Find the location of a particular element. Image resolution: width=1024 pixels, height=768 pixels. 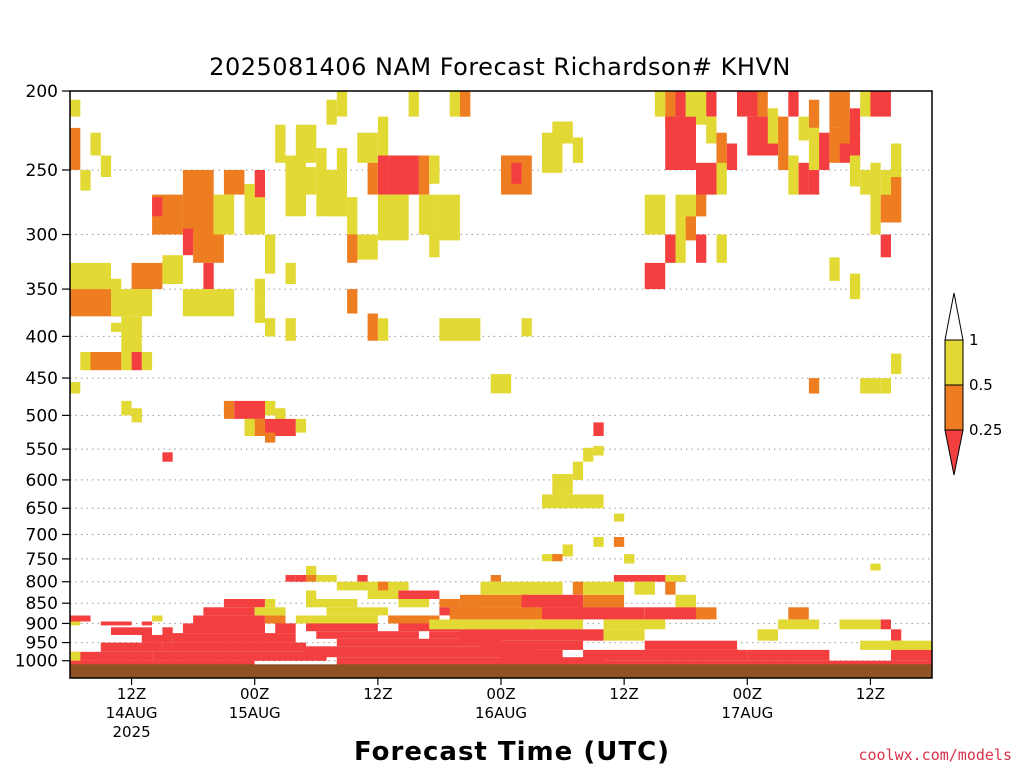

y-tick-label: 650 is located at coordinates (42, 509).